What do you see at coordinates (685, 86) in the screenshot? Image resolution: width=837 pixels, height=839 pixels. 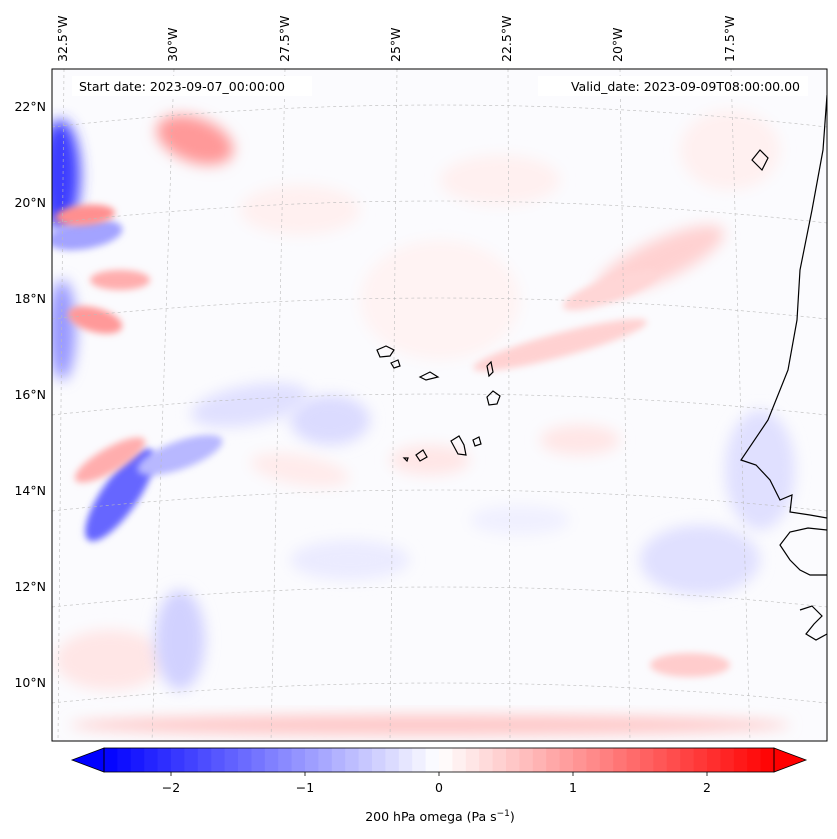 I see `valid-date-text: Valid_date: 2023-09-09T08:00:00.00` at bounding box center [685, 86].